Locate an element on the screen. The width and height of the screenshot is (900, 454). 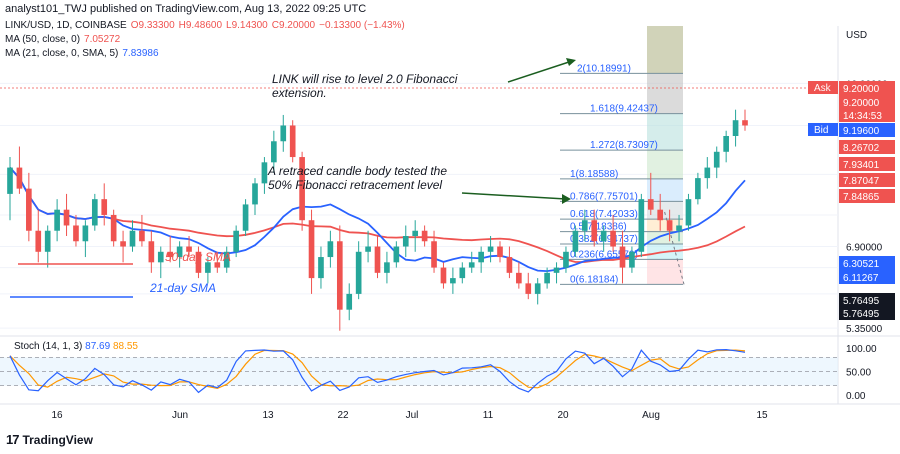
ohlc-high: H9.48600 is located at coordinates (200, 25).